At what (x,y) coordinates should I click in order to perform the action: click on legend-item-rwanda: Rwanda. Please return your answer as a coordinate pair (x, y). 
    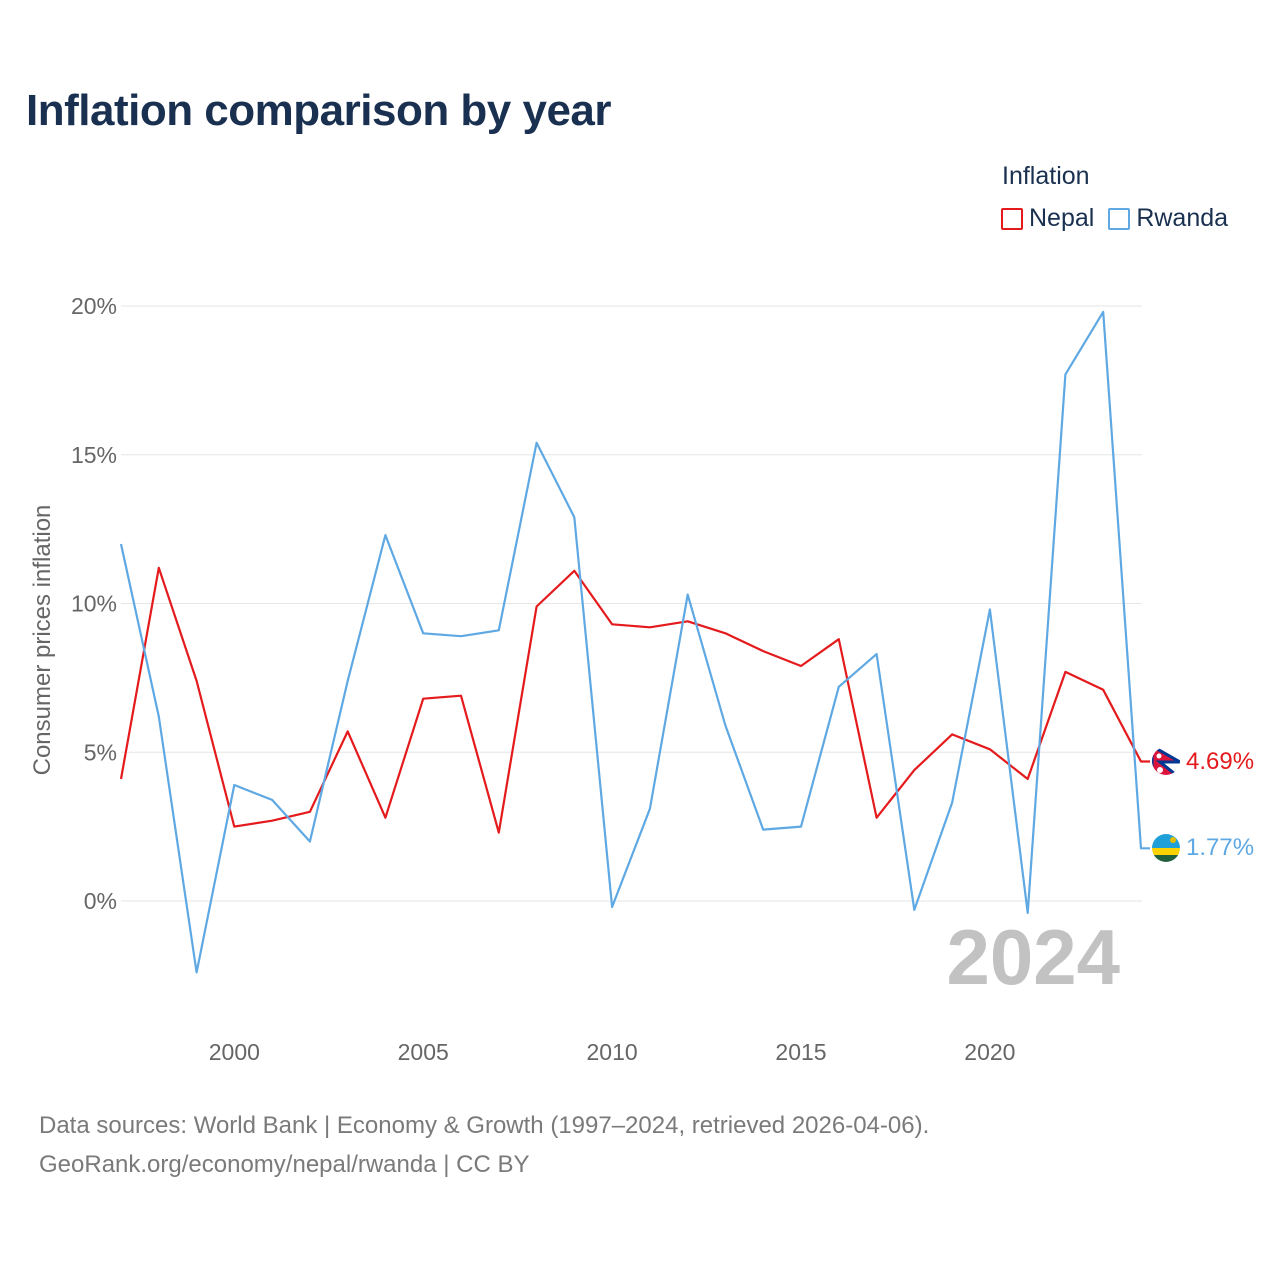
    Looking at the image, I should click on (1168, 218).